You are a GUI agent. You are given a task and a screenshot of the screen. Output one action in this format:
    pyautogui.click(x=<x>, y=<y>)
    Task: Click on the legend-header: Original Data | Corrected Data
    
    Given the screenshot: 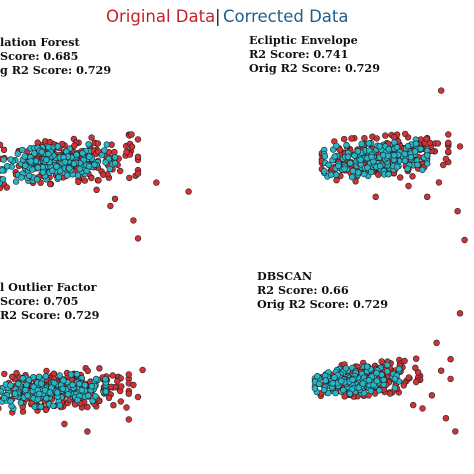 What is the action you would take?
    pyautogui.click(x=227, y=16)
    